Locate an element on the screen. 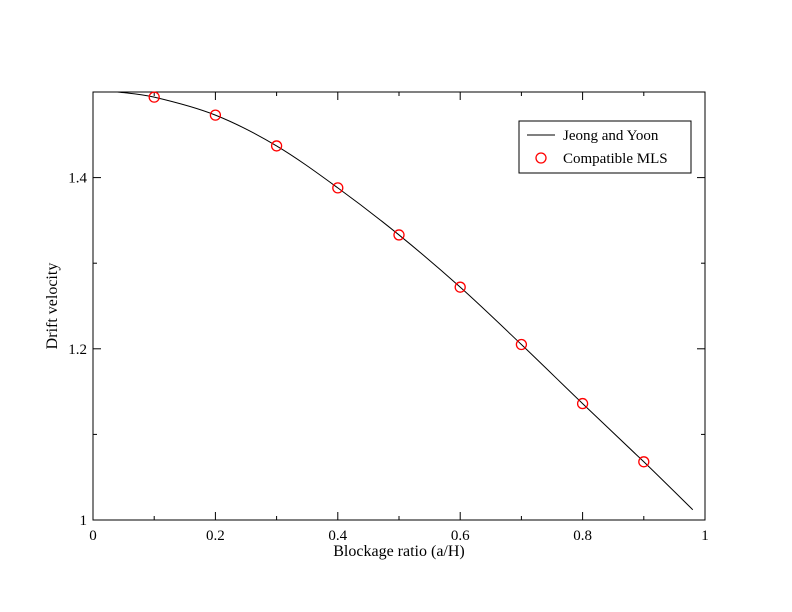 This screenshot has height=612, width=792. x-tick-label: 1 is located at coordinates (705, 536).